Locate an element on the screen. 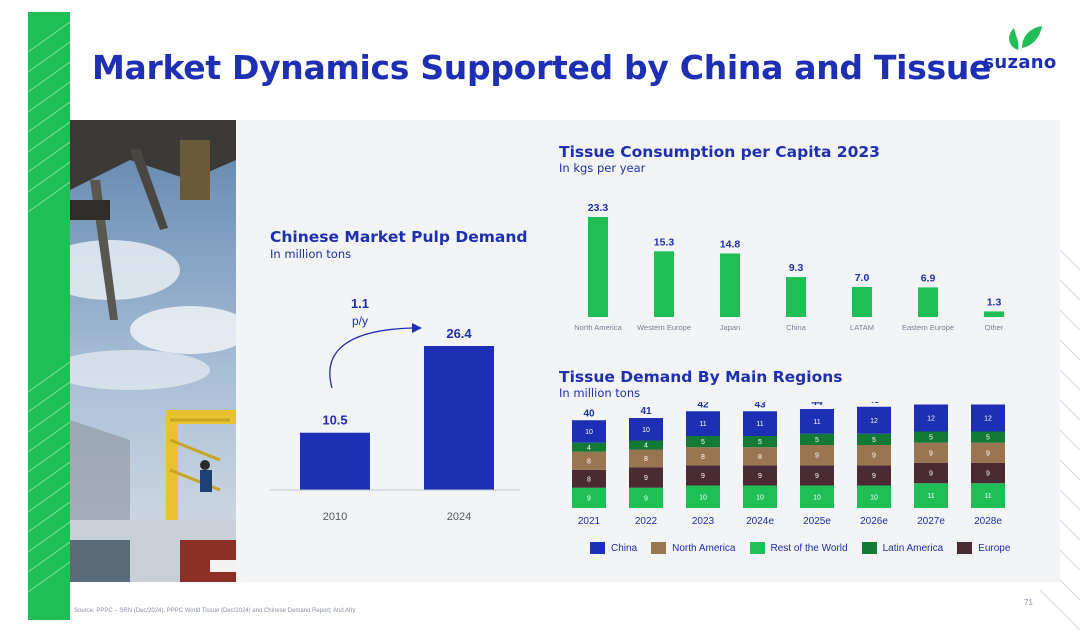 The height and width of the screenshot is (630, 1080). segment-label-china-2024e: 11 is located at coordinates (759, 424).